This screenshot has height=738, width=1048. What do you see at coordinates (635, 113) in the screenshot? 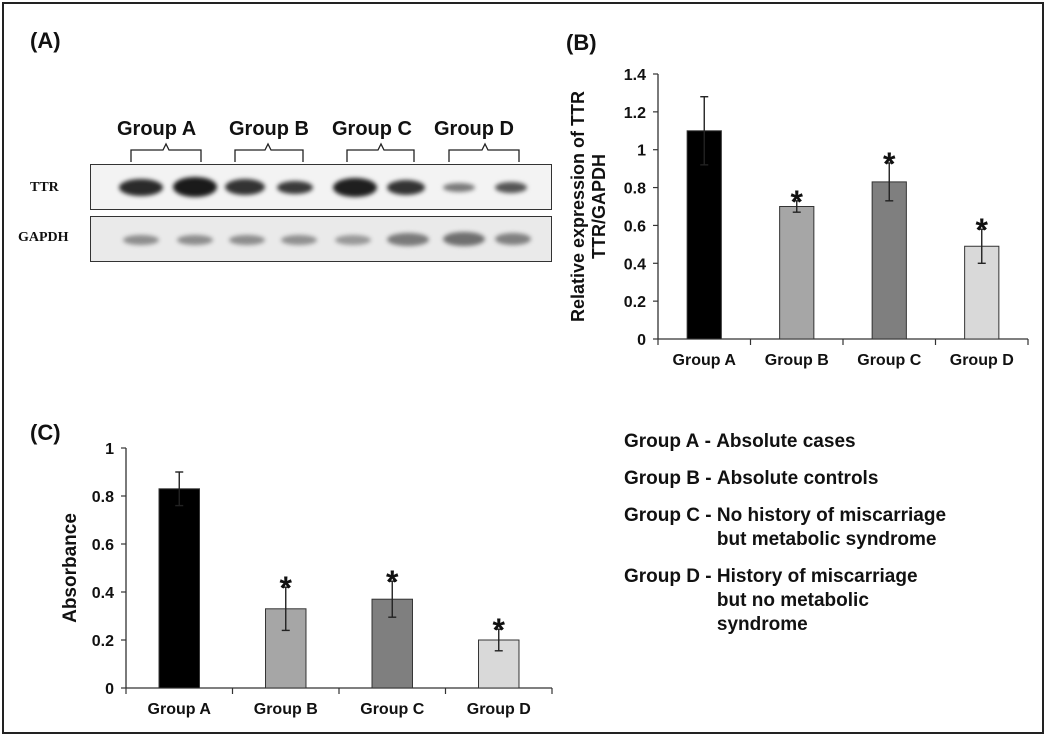
I see `y-tick-label: 1.2` at bounding box center [635, 113].